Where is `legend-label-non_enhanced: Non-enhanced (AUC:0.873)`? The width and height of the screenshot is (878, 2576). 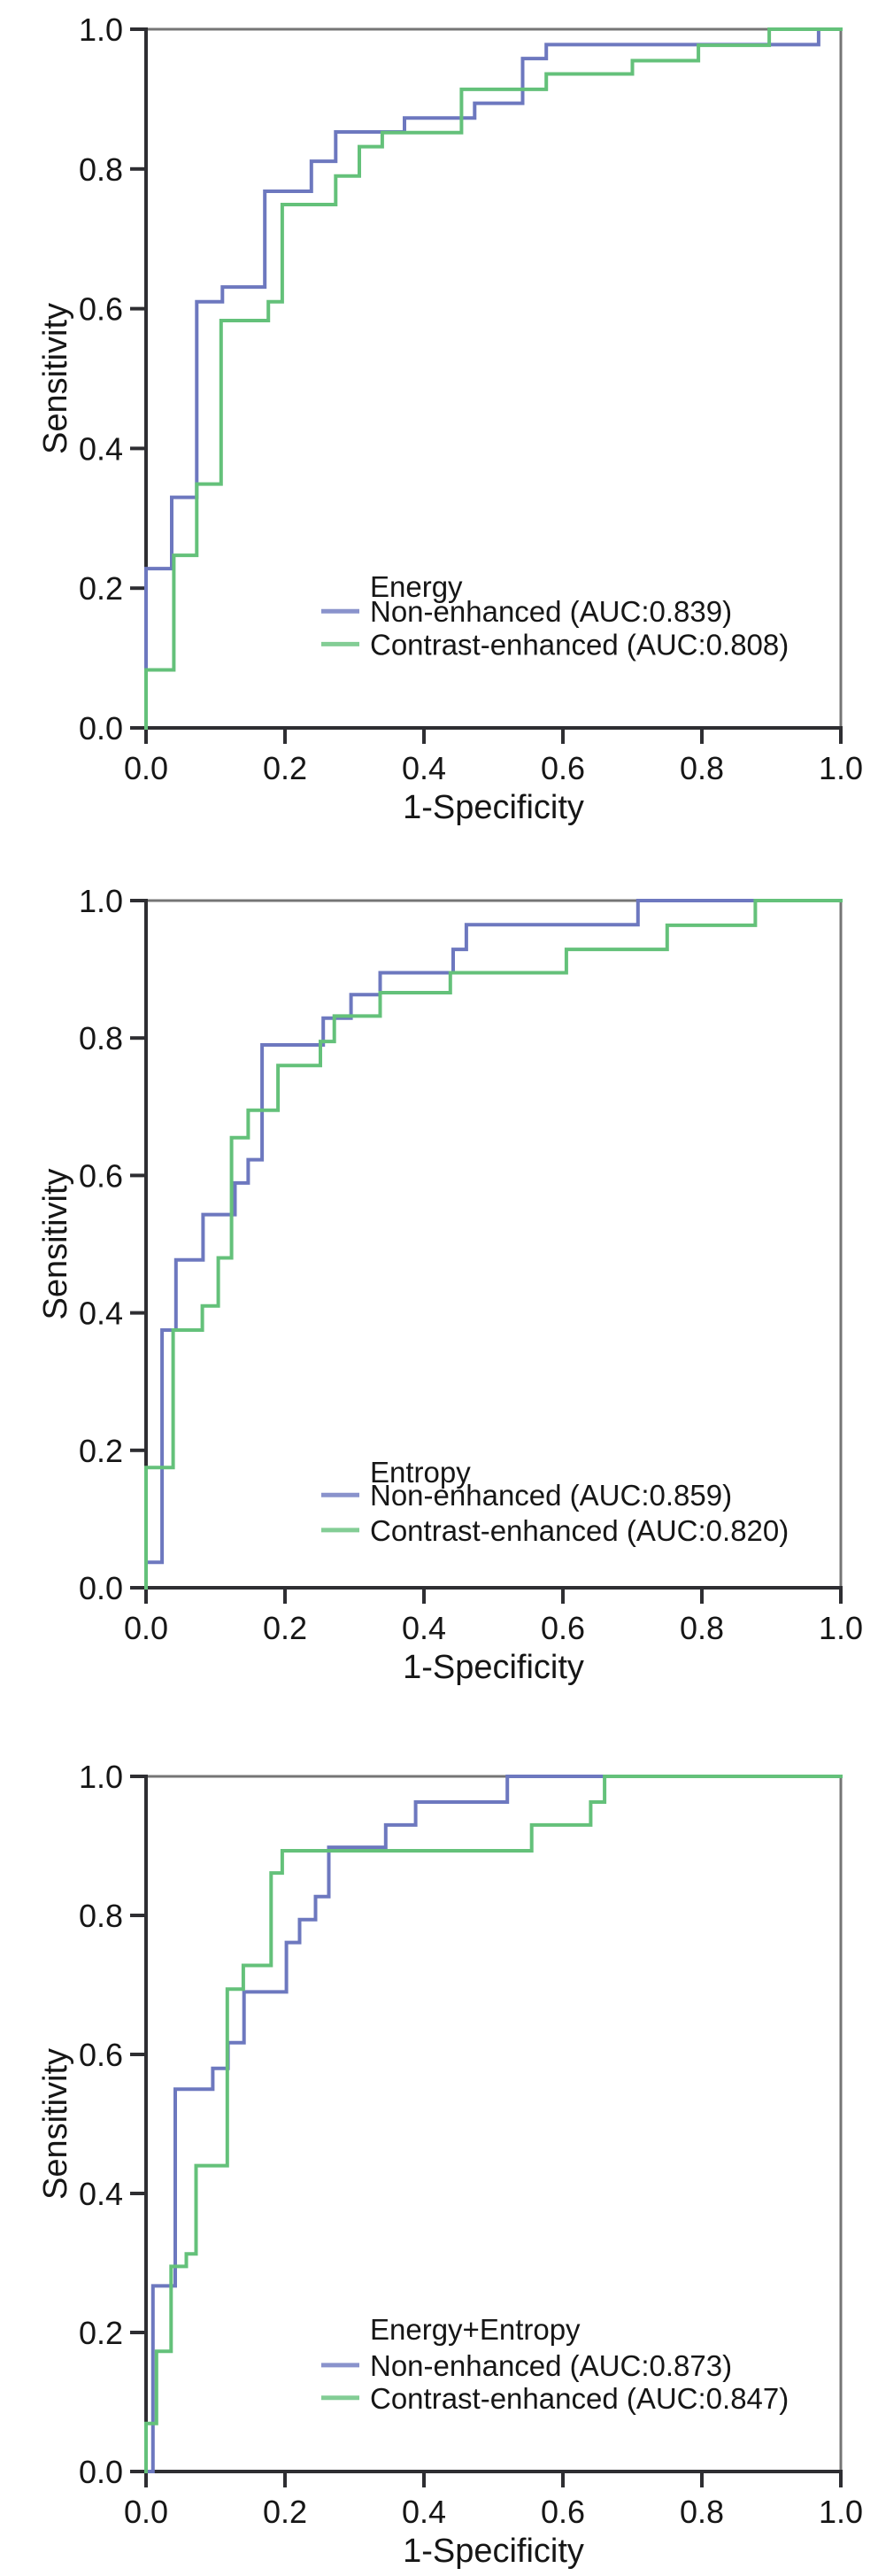 legend-label-non_enhanced: Non-enhanced (AUC:0.873) is located at coordinates (551, 2365).